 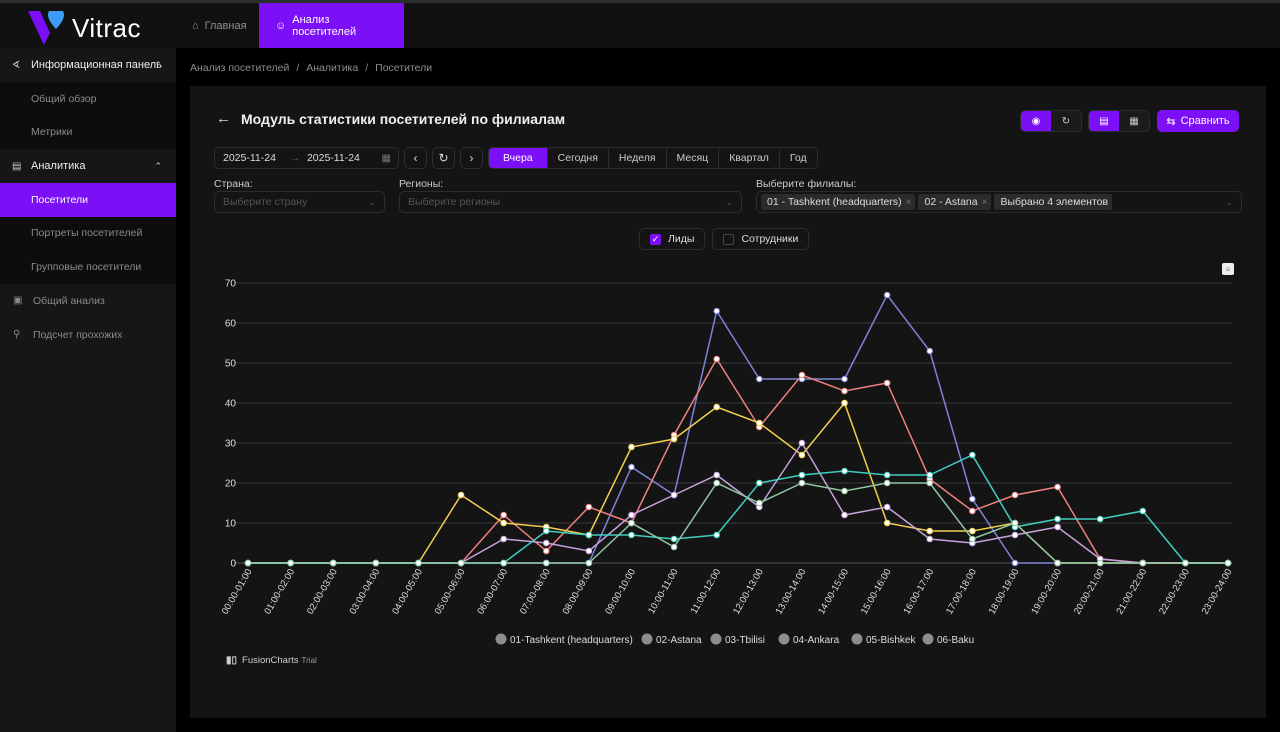 What do you see at coordinates (748, 158) in the screenshot?
I see `period-quarter: Квартал` at bounding box center [748, 158].